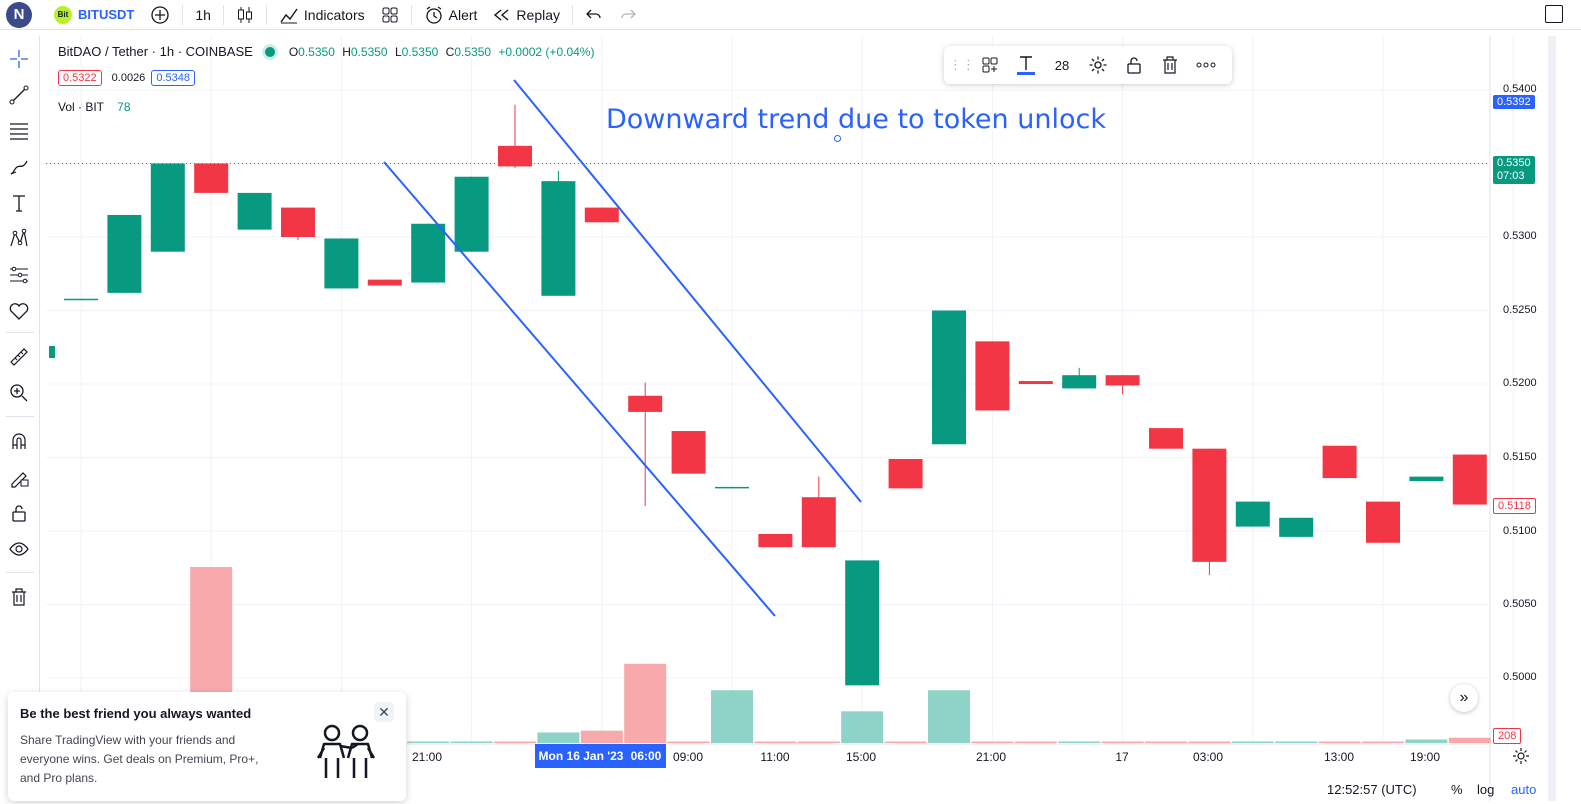 The width and height of the screenshot is (1581, 804). I want to click on legend-title: BitDAO / Tether · 1h · COINBASE, so click(155, 51).